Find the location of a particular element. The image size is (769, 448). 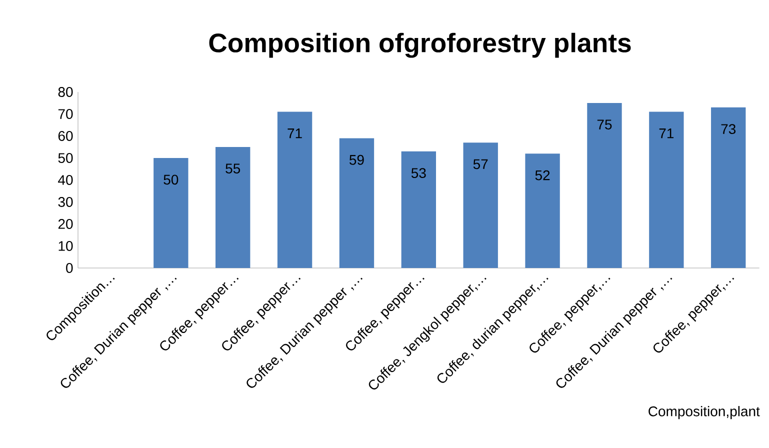

data-label: 57 is located at coordinates (480, 164).